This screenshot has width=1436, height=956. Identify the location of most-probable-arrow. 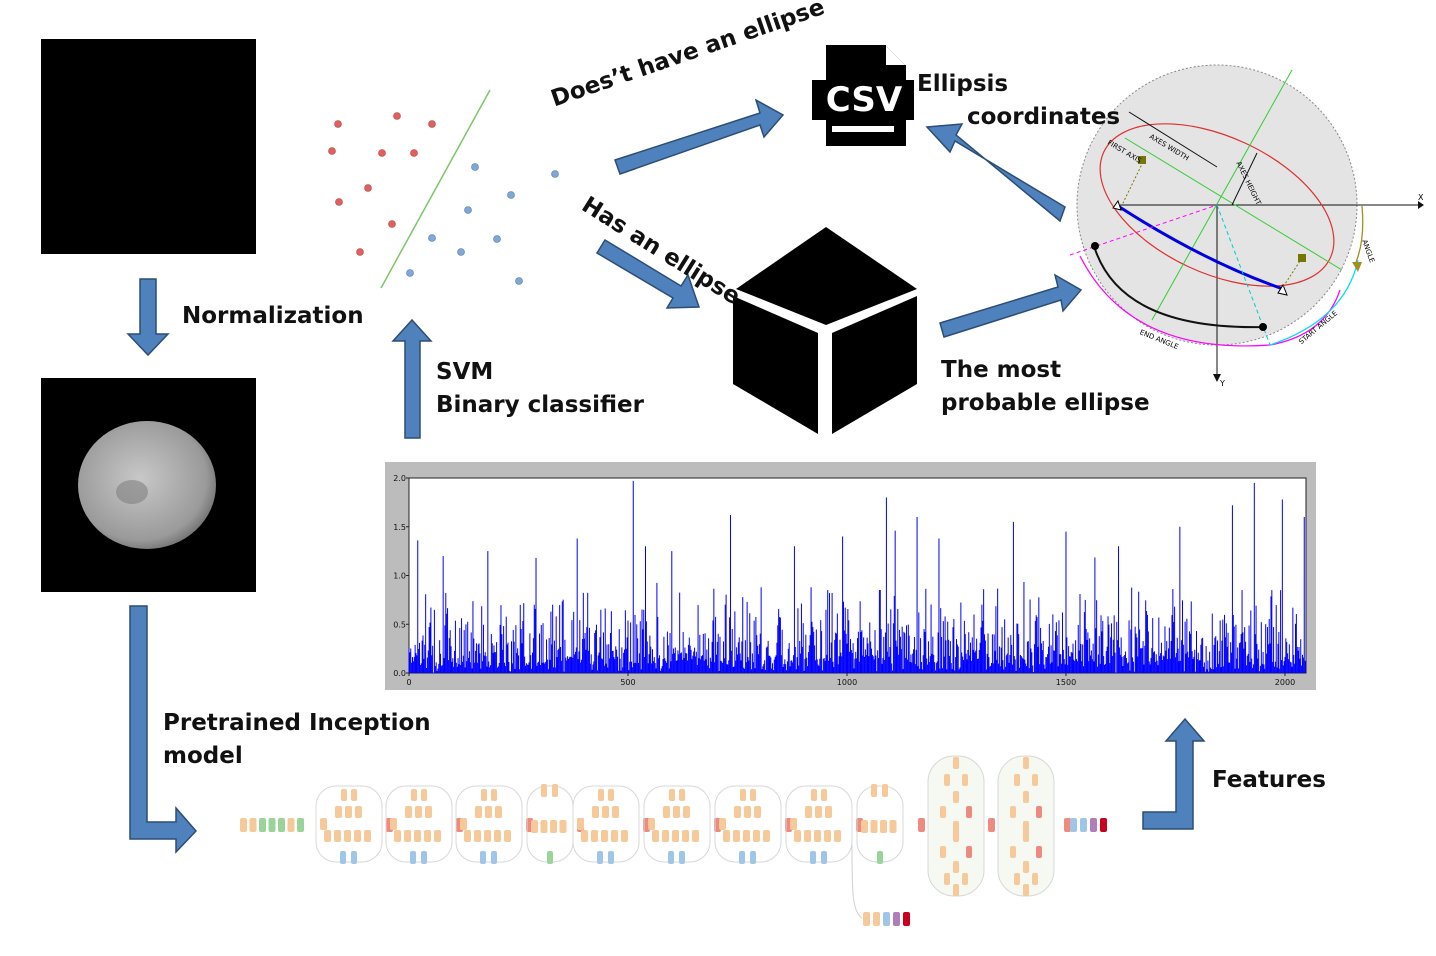
(1011, 305).